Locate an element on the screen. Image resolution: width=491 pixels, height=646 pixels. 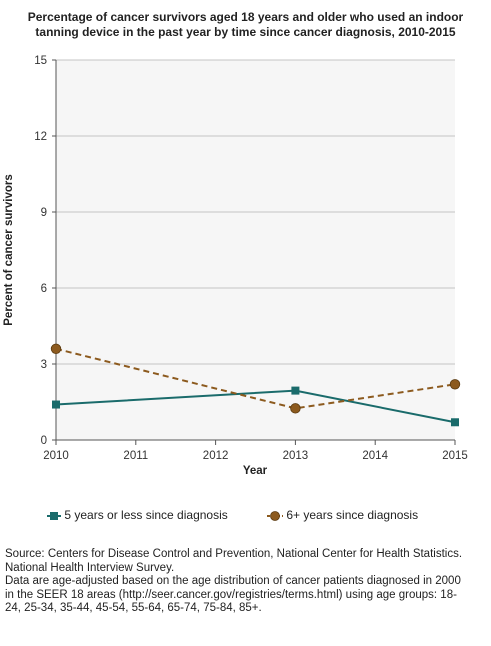
x-tick-label: 2011 is located at coordinates (135, 456).